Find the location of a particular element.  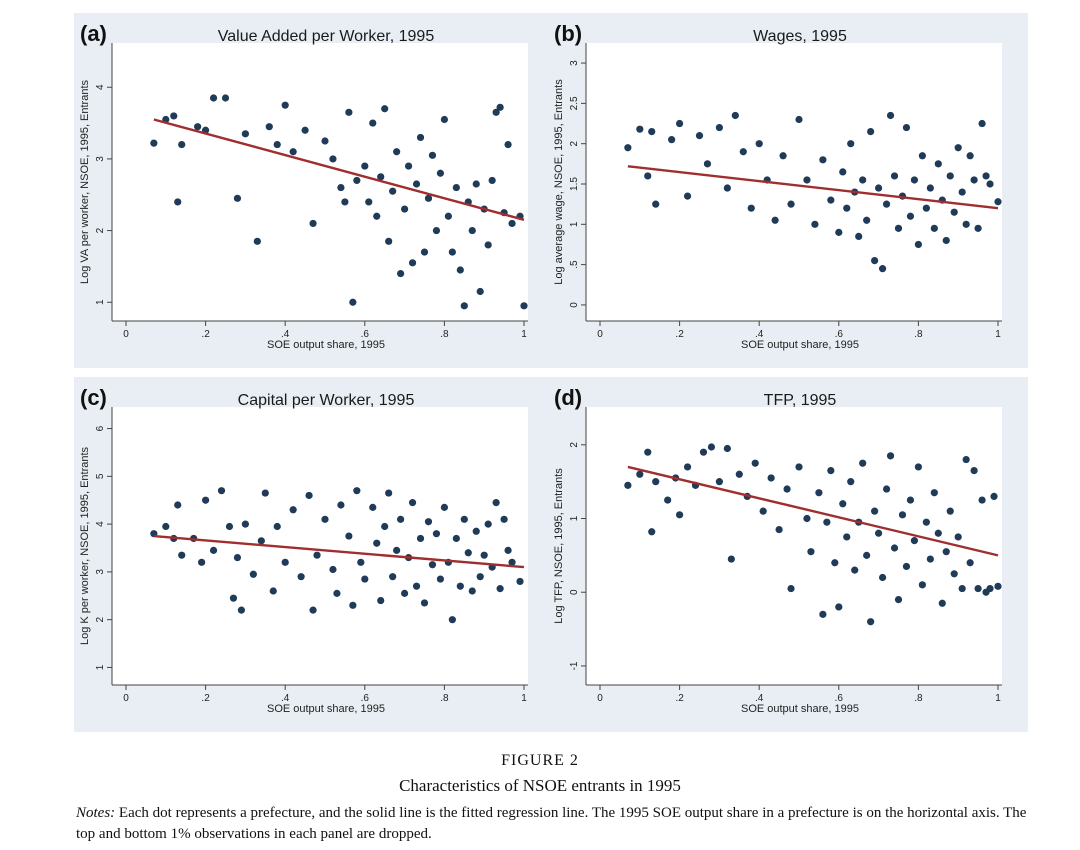

x-tick-label: .4 is located at coordinates (759, 698).